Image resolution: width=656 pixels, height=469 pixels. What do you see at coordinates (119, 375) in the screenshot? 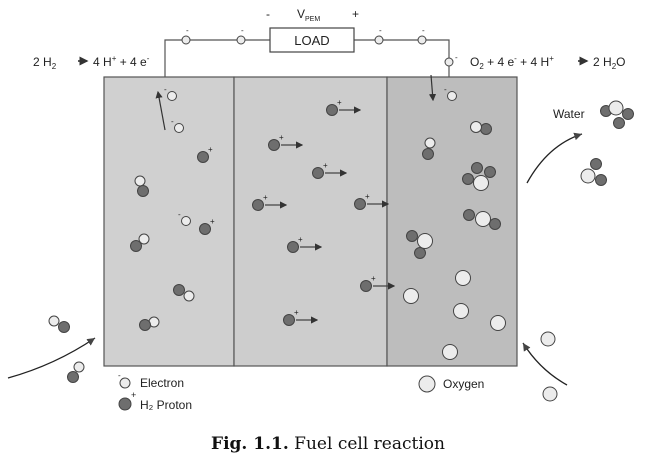
I see `legend-electron-sign: -` at bounding box center [119, 375].